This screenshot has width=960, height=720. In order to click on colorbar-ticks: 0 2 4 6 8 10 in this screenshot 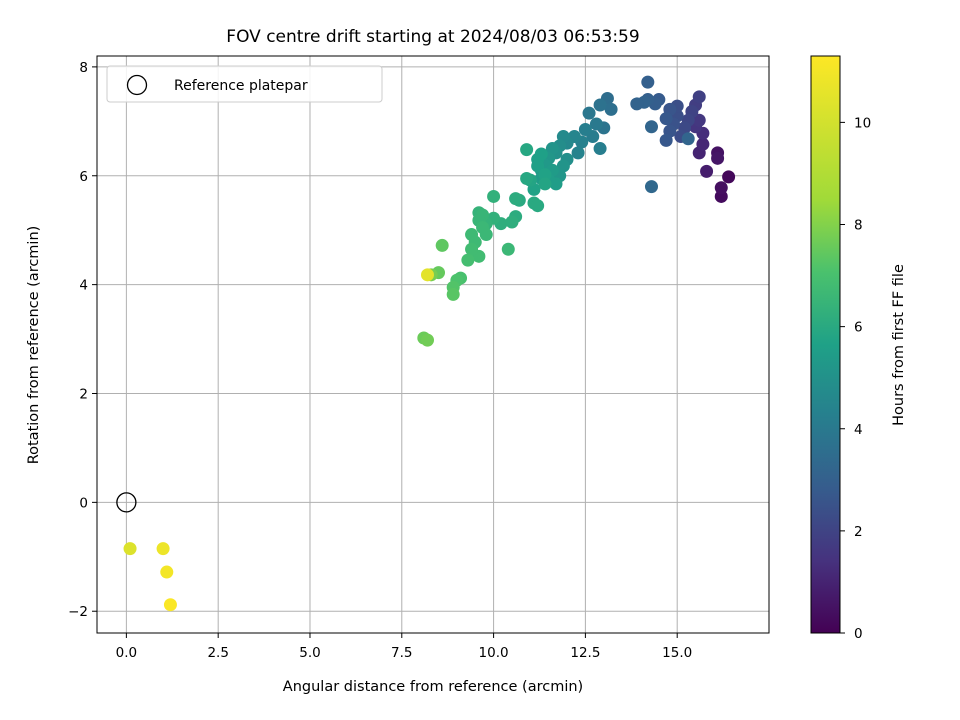, I will do `click(855, 378)`.